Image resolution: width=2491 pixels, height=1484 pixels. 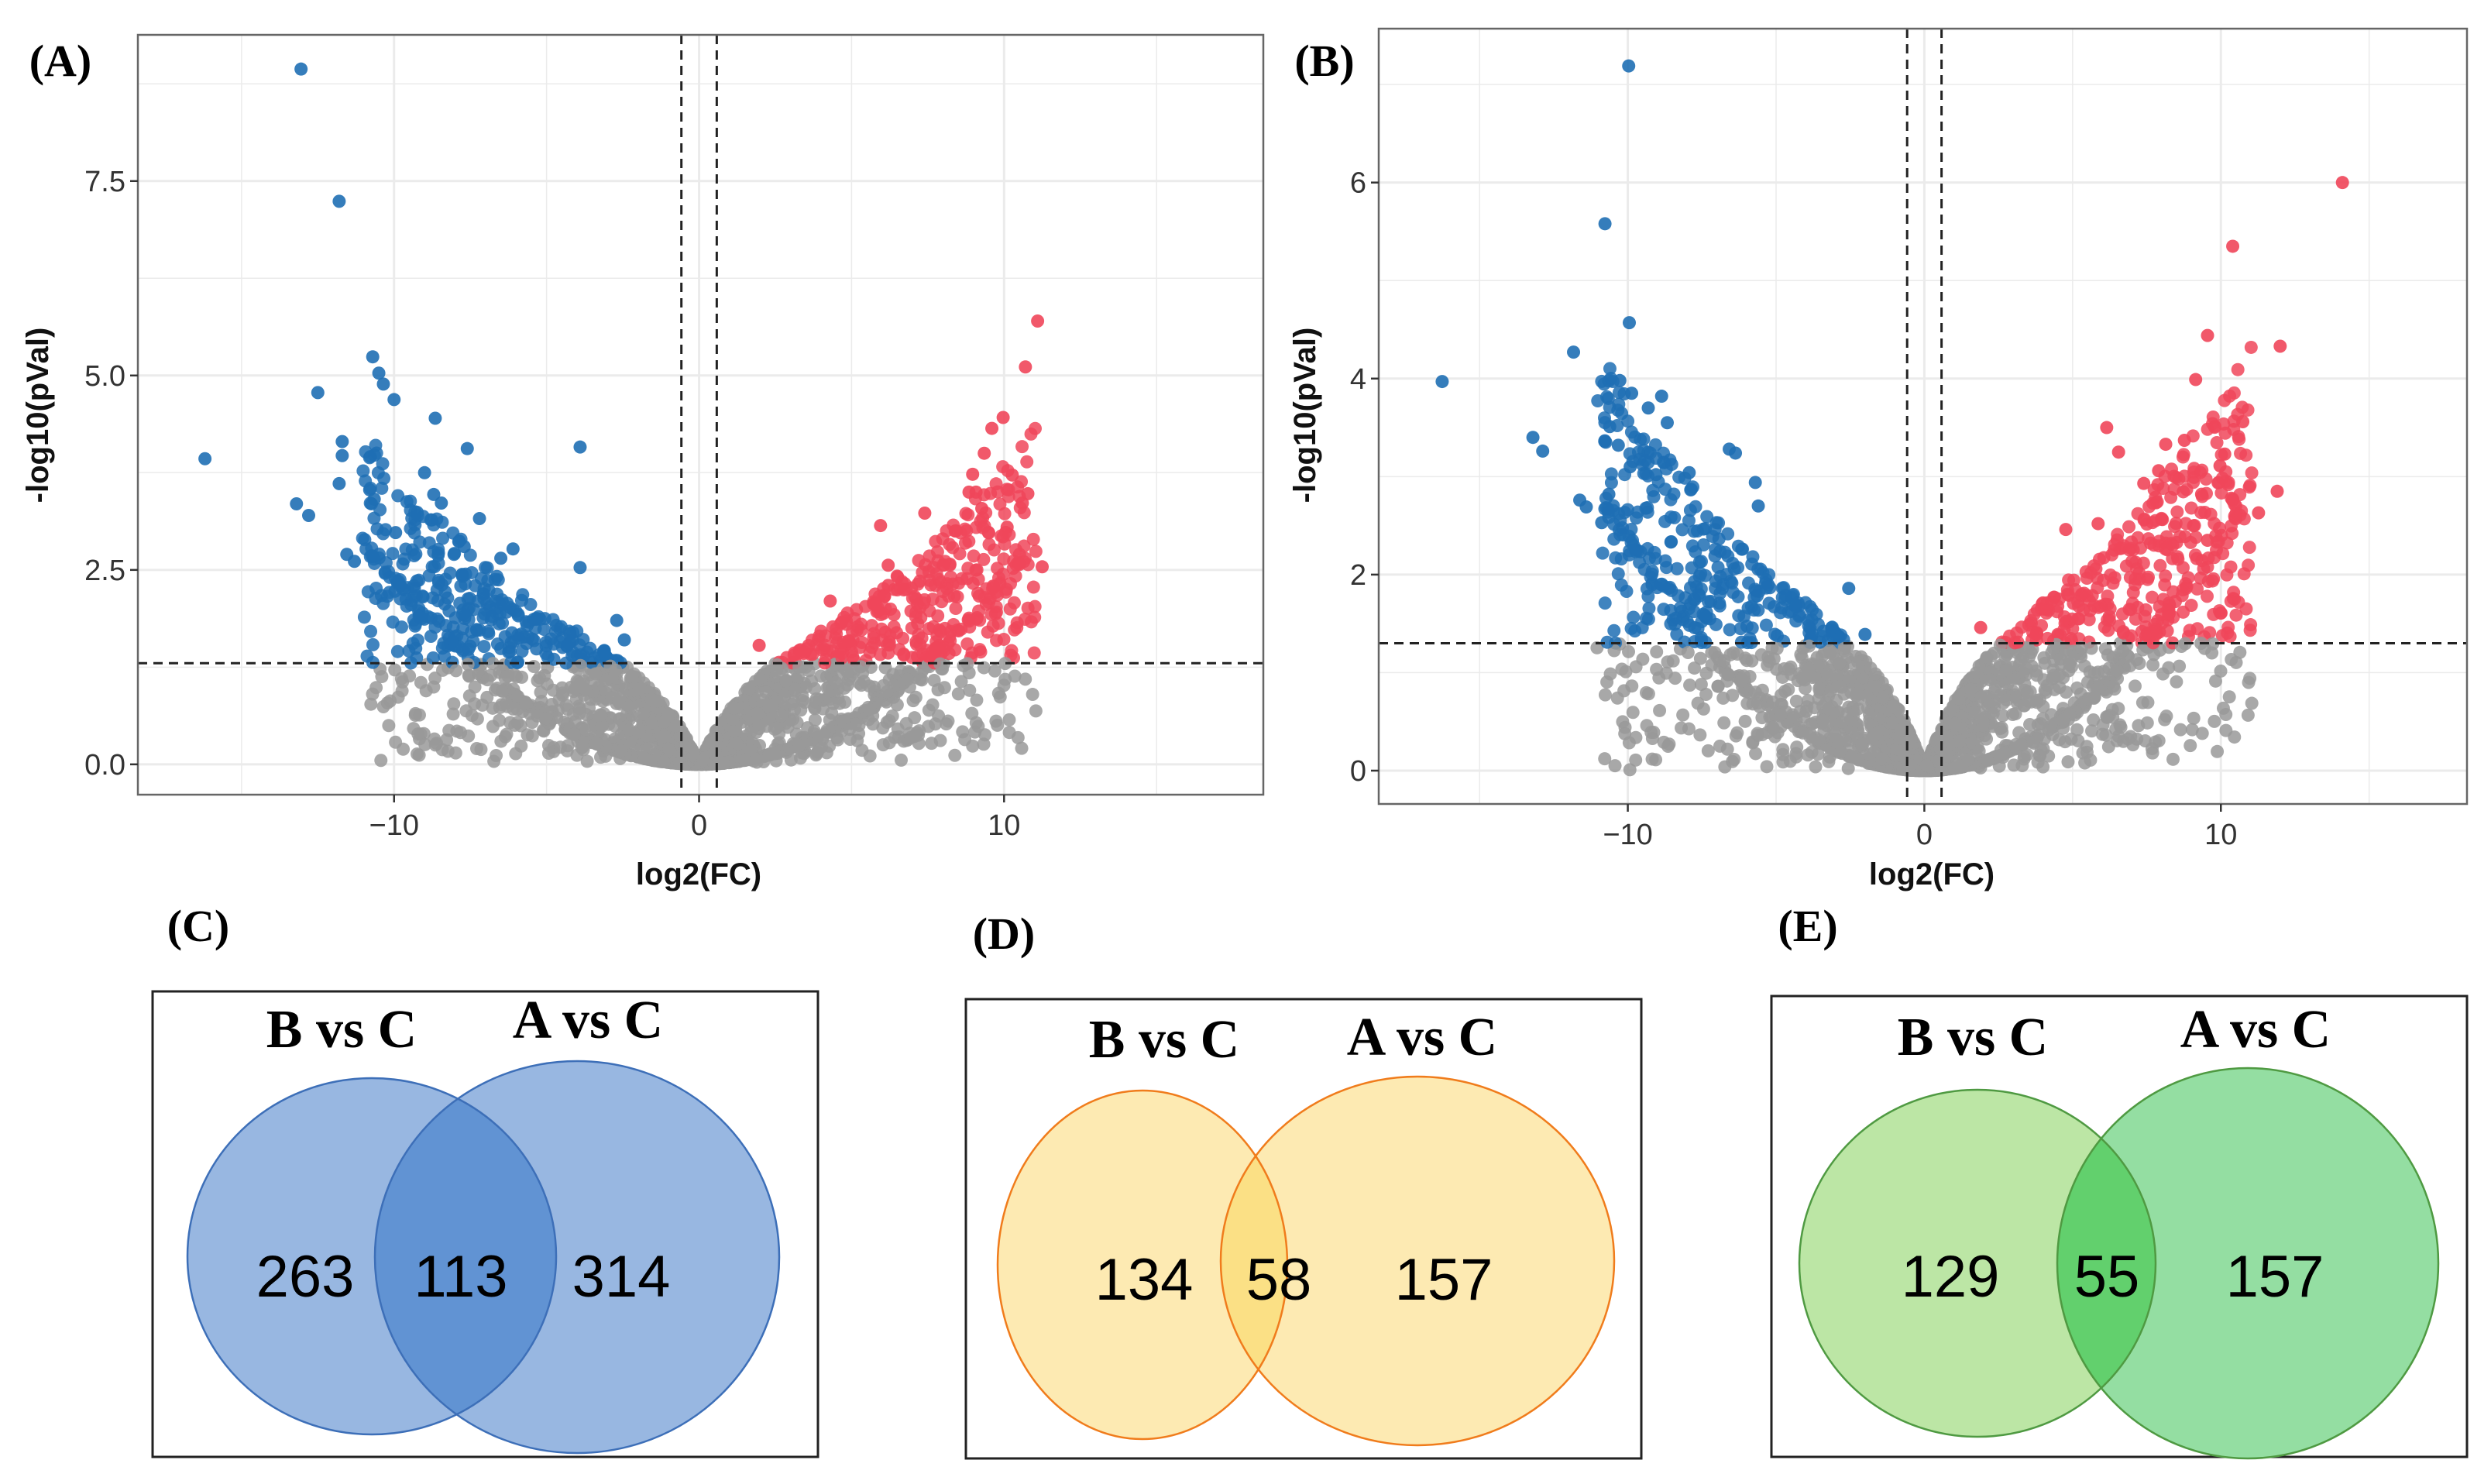 I want to click on y-tick-label: 6, so click(x=1358, y=183).